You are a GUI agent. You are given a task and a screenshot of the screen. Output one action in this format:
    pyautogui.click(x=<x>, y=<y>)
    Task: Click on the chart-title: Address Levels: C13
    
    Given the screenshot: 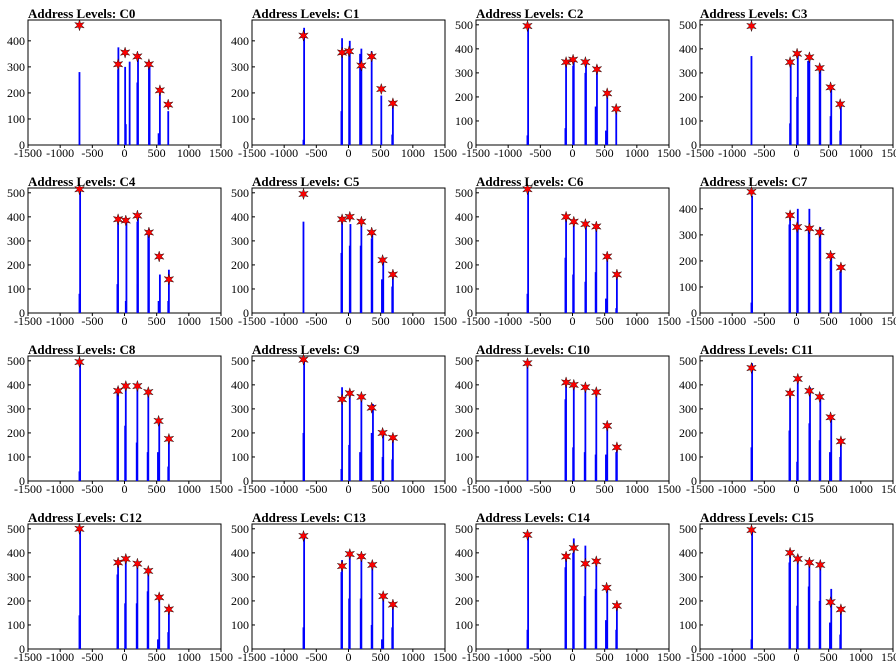 What is the action you would take?
    pyautogui.click(x=309, y=517)
    